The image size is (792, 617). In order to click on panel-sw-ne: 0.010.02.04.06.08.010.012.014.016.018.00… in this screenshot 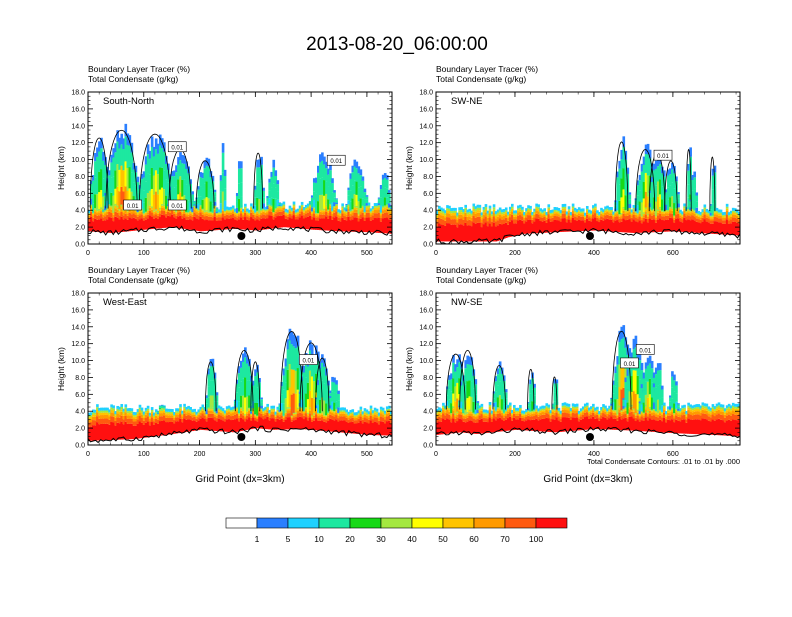, I will do `click(572, 160)`.